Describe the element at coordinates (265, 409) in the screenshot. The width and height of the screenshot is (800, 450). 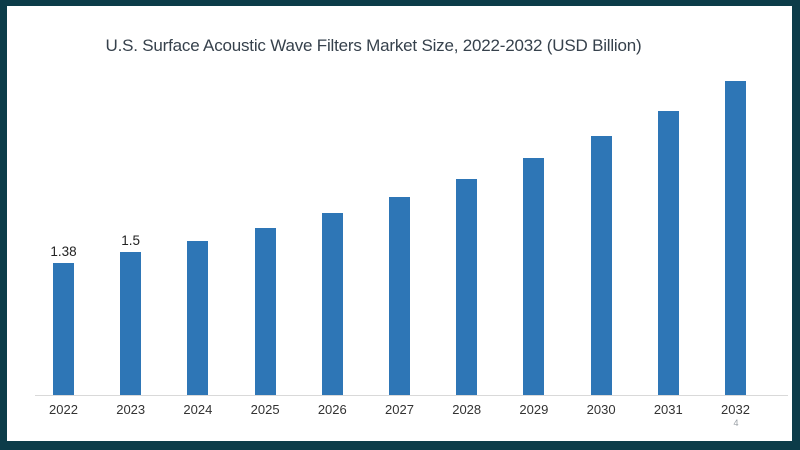
I see `x-tick-label-2025: 2025` at that location.